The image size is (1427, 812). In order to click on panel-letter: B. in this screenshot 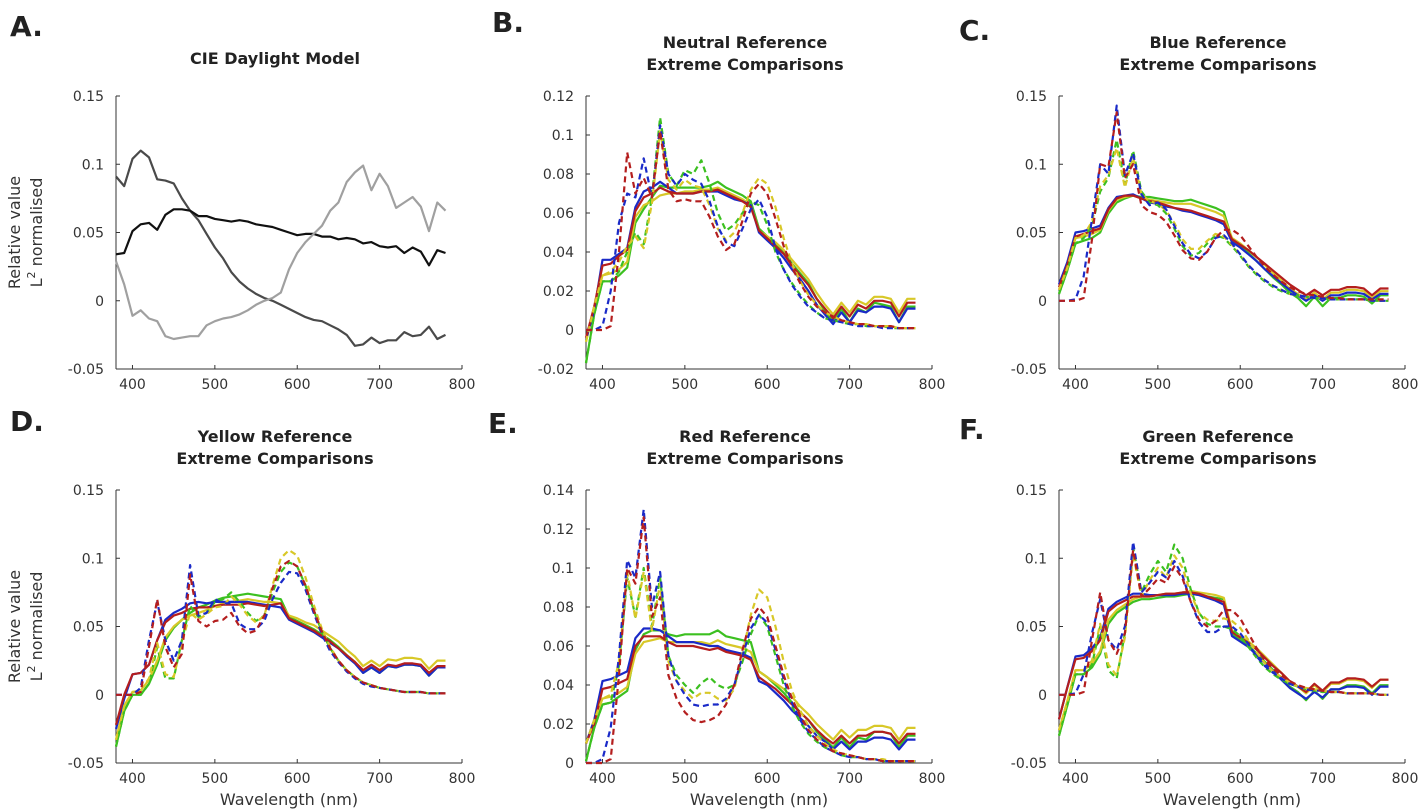, I will do `click(508, 22)`.